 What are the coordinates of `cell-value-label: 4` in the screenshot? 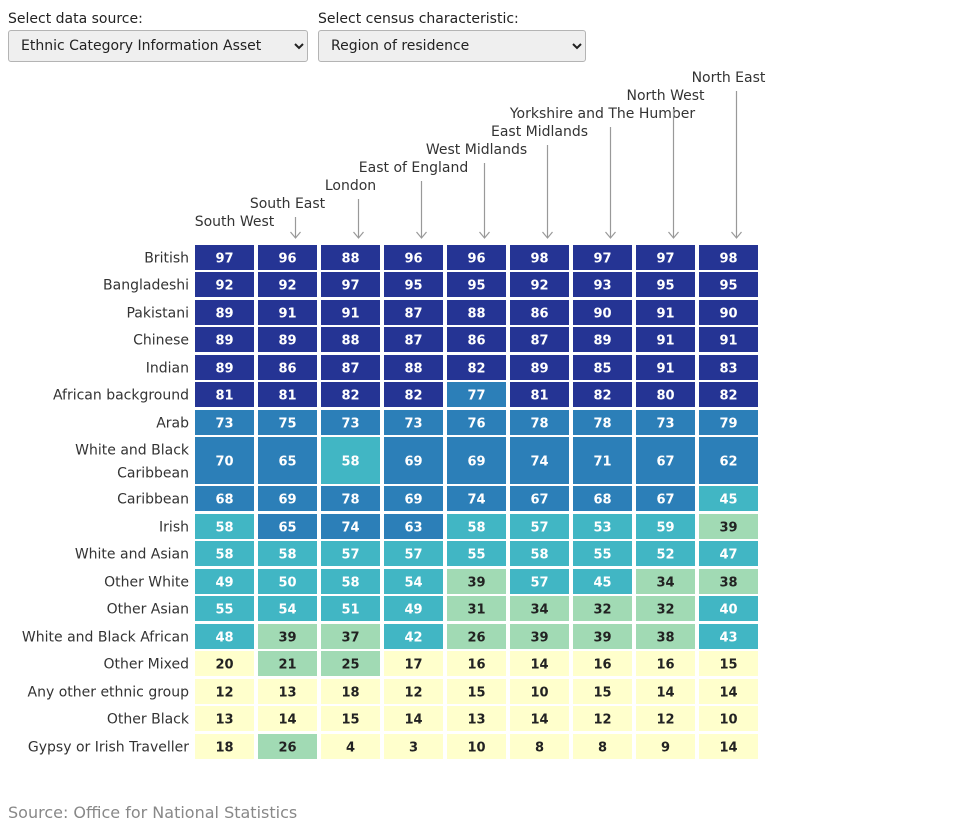 It's located at (350, 748).